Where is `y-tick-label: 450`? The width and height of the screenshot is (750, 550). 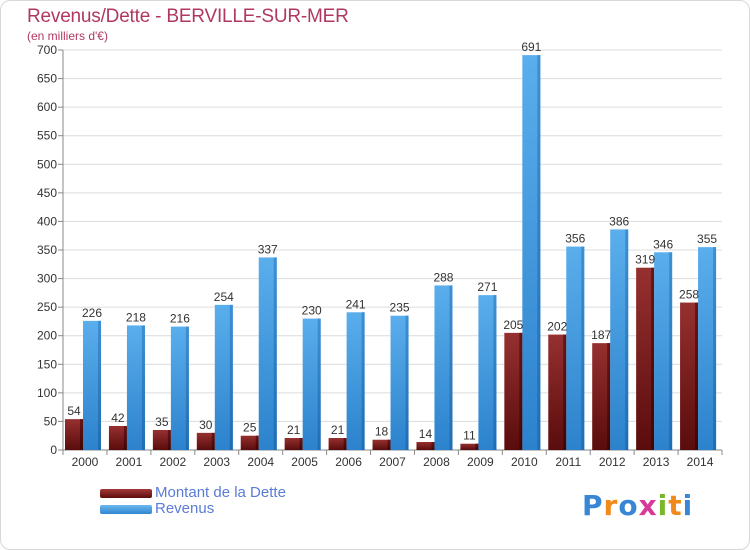 y-tick-label: 450 is located at coordinates (47, 193).